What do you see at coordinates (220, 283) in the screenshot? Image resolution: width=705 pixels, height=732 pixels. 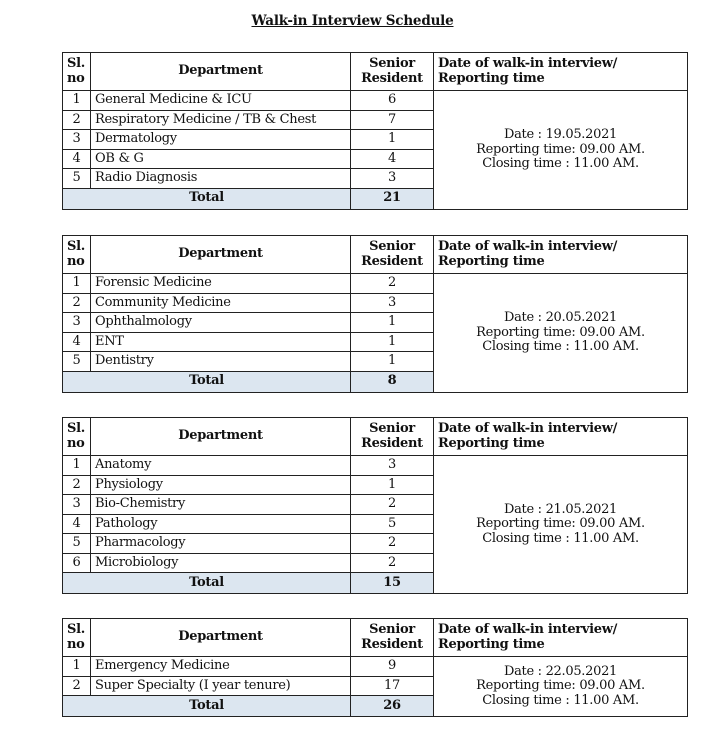 I see `department-cell: Forensic Medicine` at bounding box center [220, 283].